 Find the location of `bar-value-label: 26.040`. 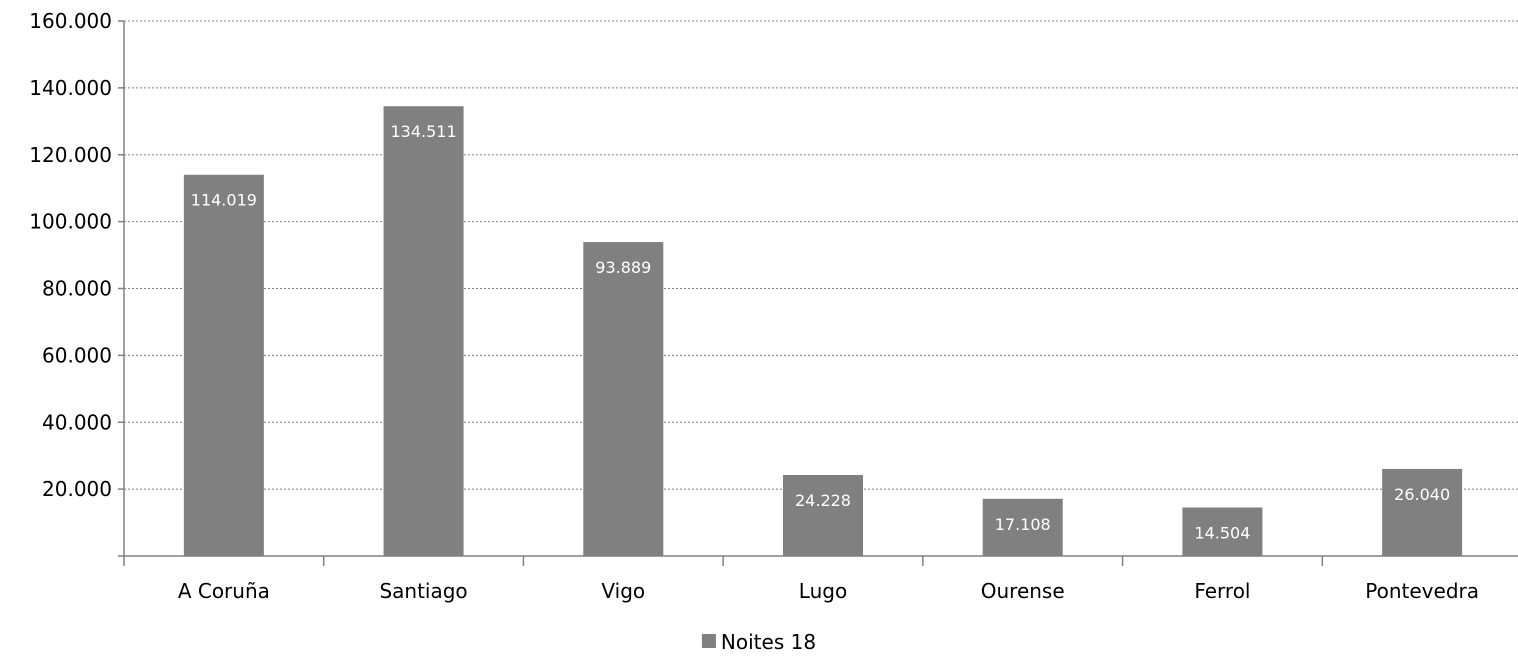

bar-value-label: 26.040 is located at coordinates (1422, 494).